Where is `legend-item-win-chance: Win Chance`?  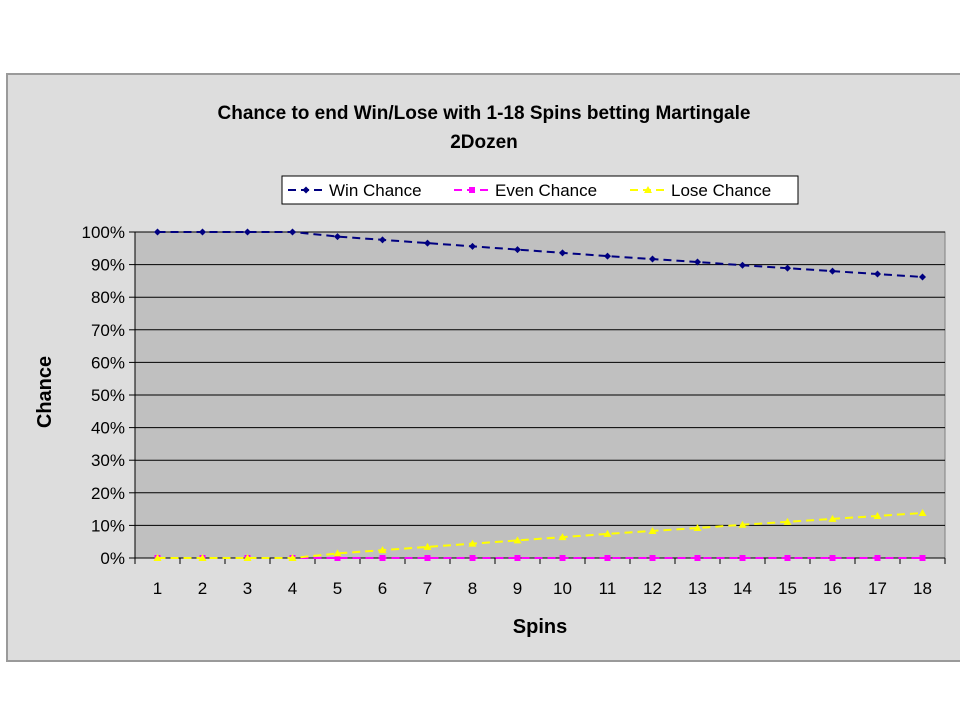
legend-item-win-chance: Win Chance is located at coordinates (355, 190).